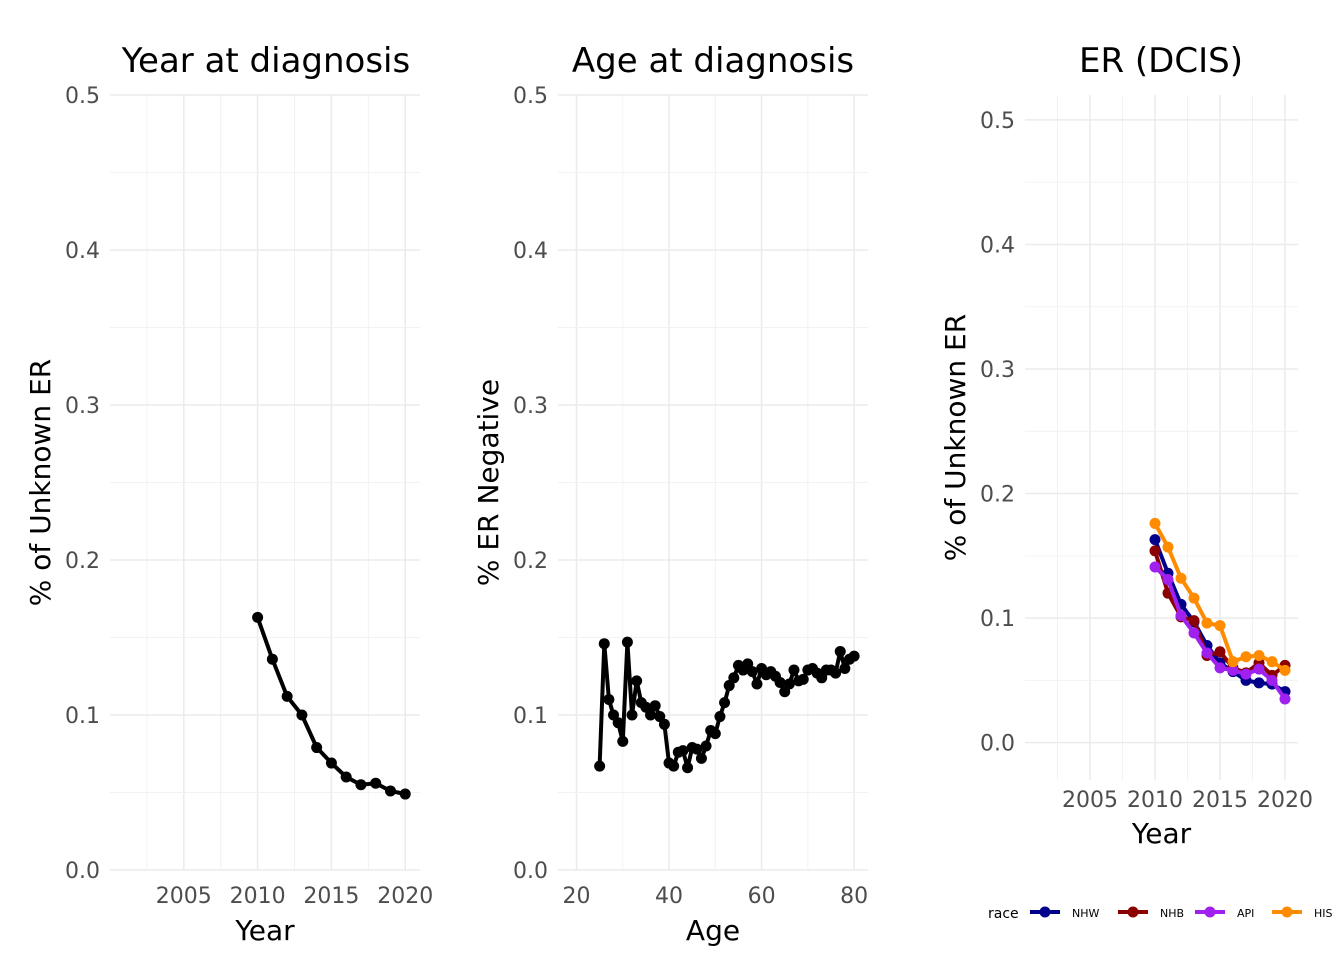  I want to click on x-tick-label: 2010, so click(1155, 800).